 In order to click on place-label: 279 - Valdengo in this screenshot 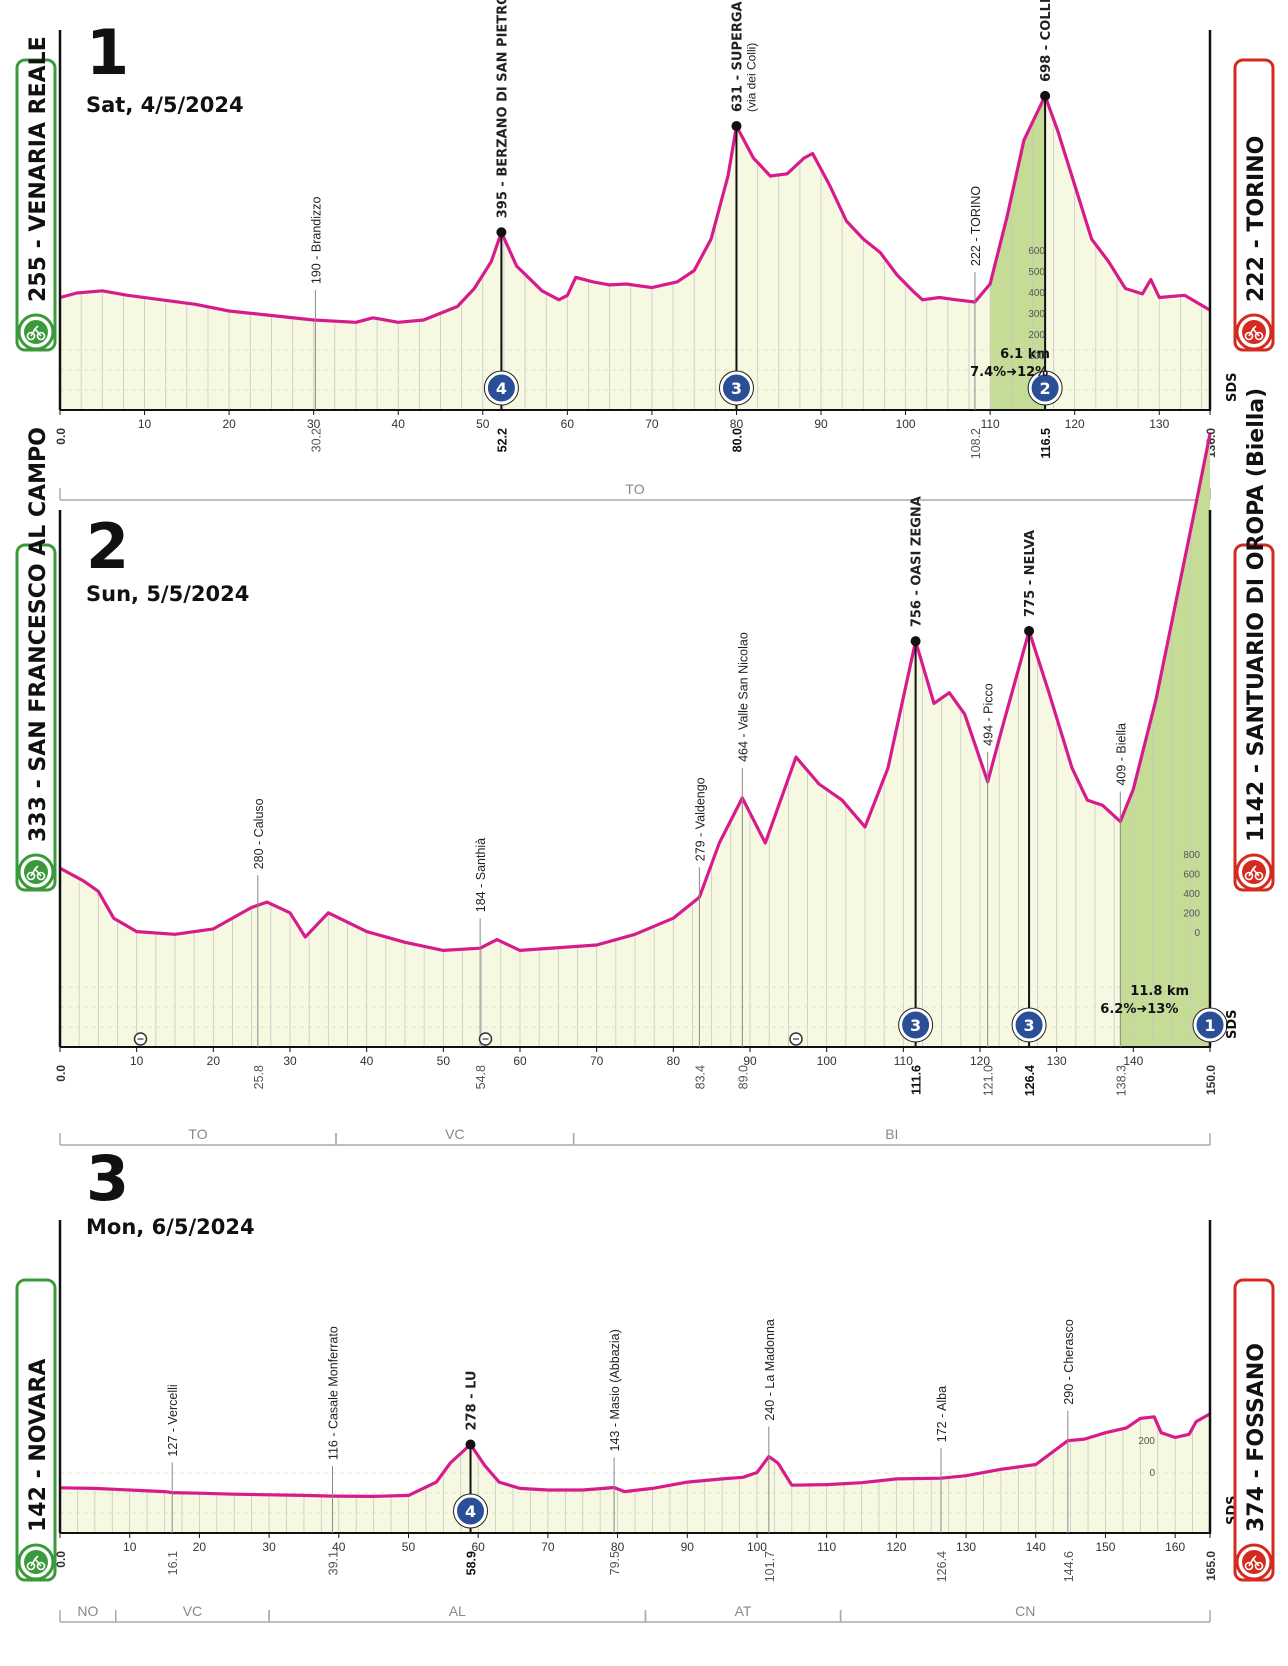, I will do `click(700, 819)`.